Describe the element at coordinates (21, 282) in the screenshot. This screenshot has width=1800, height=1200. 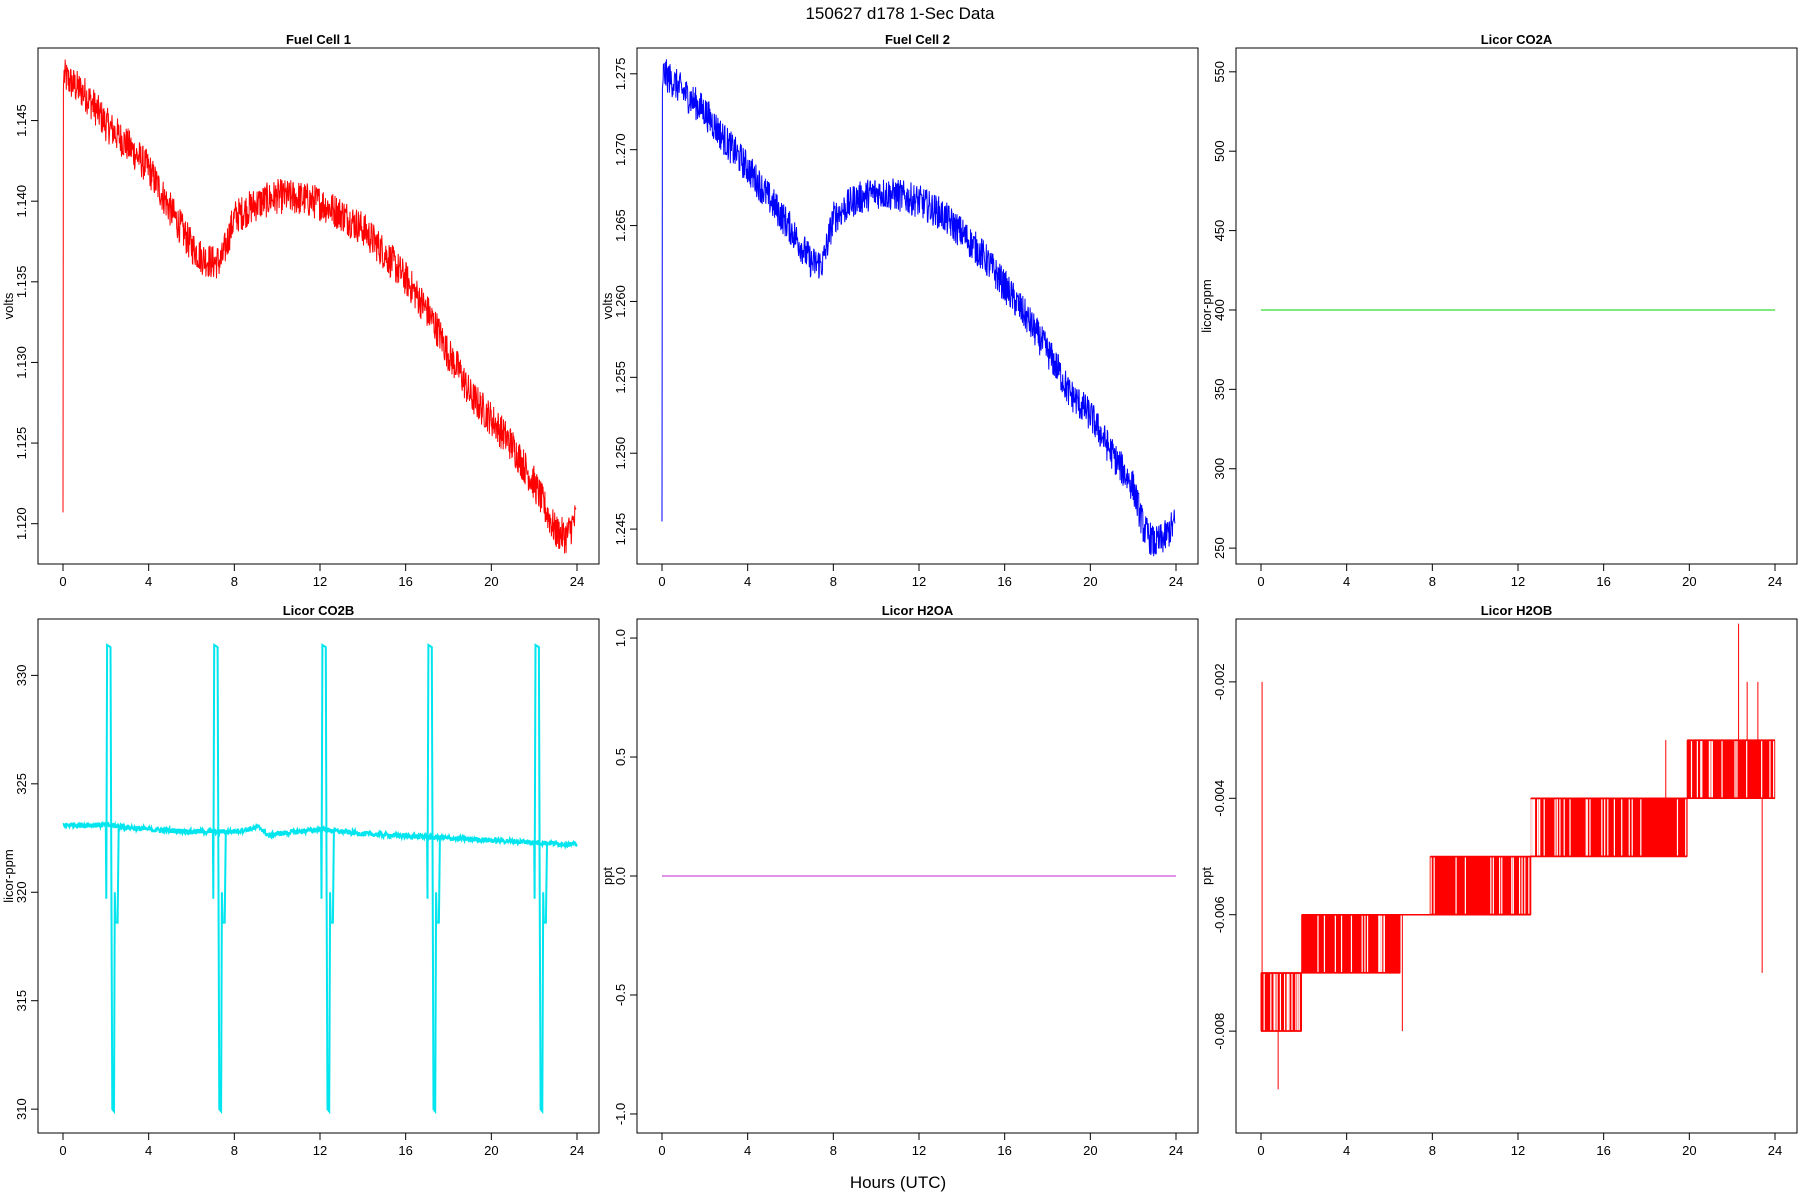
I see `y-tick-label: 1.135` at that location.